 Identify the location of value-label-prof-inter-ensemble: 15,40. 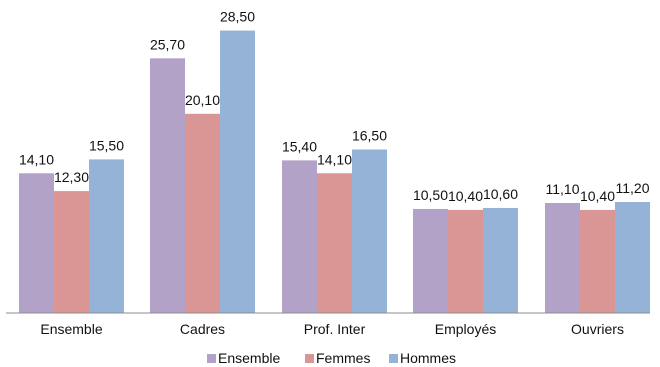
(299, 146).